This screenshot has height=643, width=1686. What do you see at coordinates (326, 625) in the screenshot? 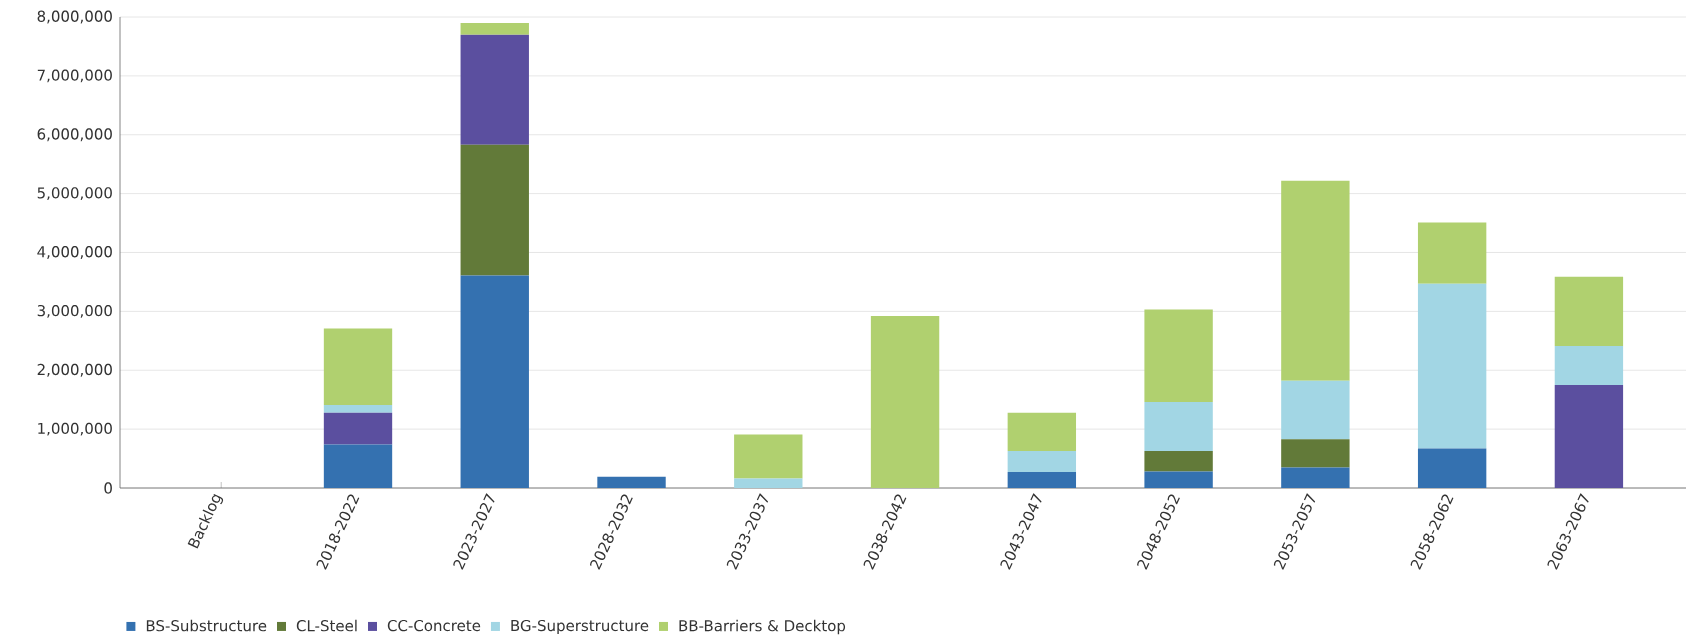
I see `legend-label: CL-Steel` at bounding box center [326, 625].